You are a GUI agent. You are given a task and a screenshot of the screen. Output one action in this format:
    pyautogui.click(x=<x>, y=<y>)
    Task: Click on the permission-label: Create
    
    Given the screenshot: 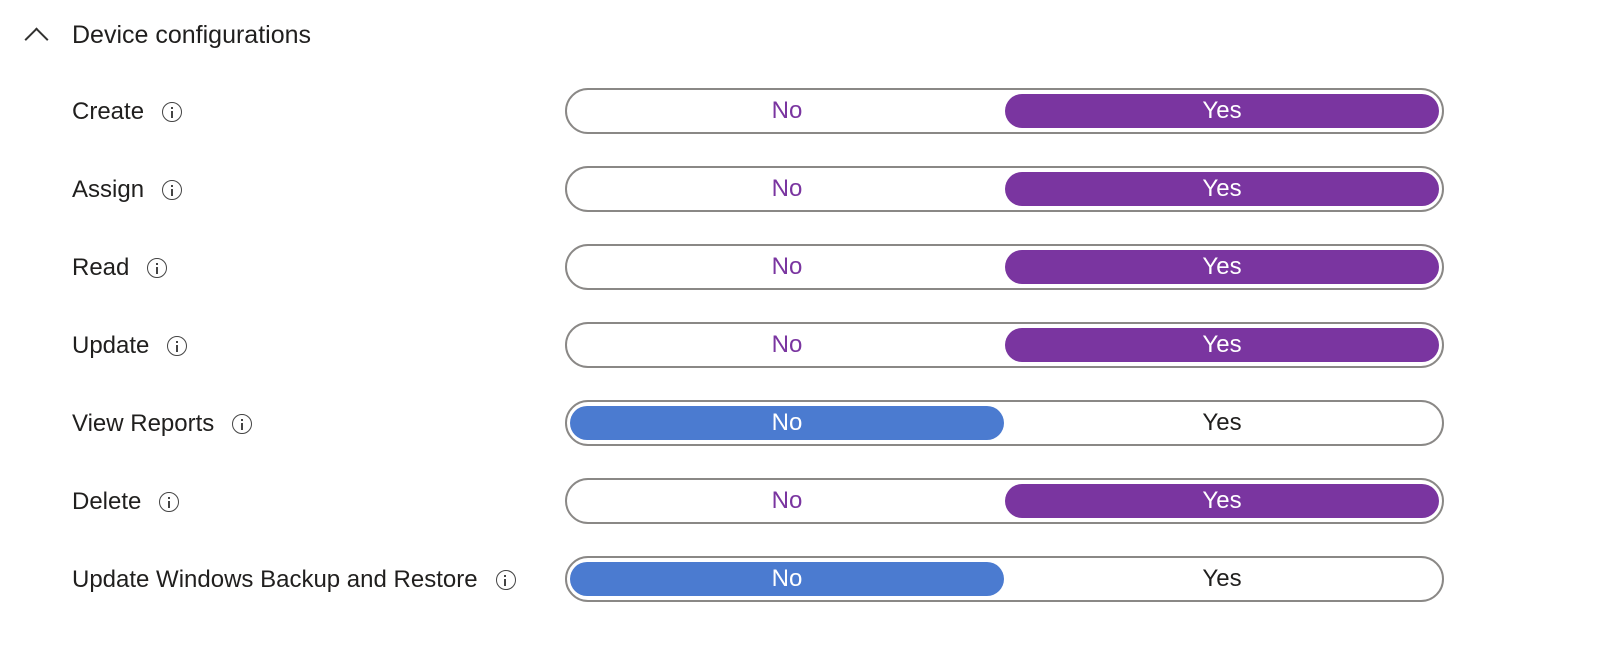 What is the action you would take?
    pyautogui.click(x=127, y=112)
    